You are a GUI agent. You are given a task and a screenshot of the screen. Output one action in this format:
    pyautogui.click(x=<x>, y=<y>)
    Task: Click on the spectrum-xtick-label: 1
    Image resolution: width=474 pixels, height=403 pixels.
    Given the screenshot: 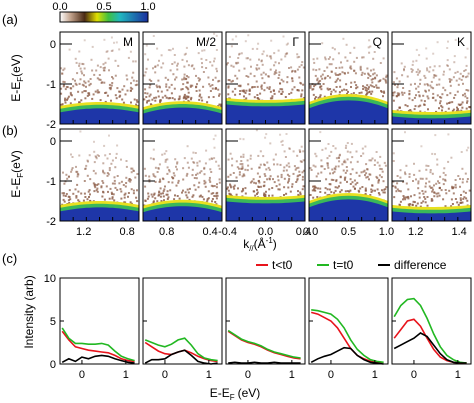 What is the action you would take?
    pyautogui.click(x=458, y=375)
    